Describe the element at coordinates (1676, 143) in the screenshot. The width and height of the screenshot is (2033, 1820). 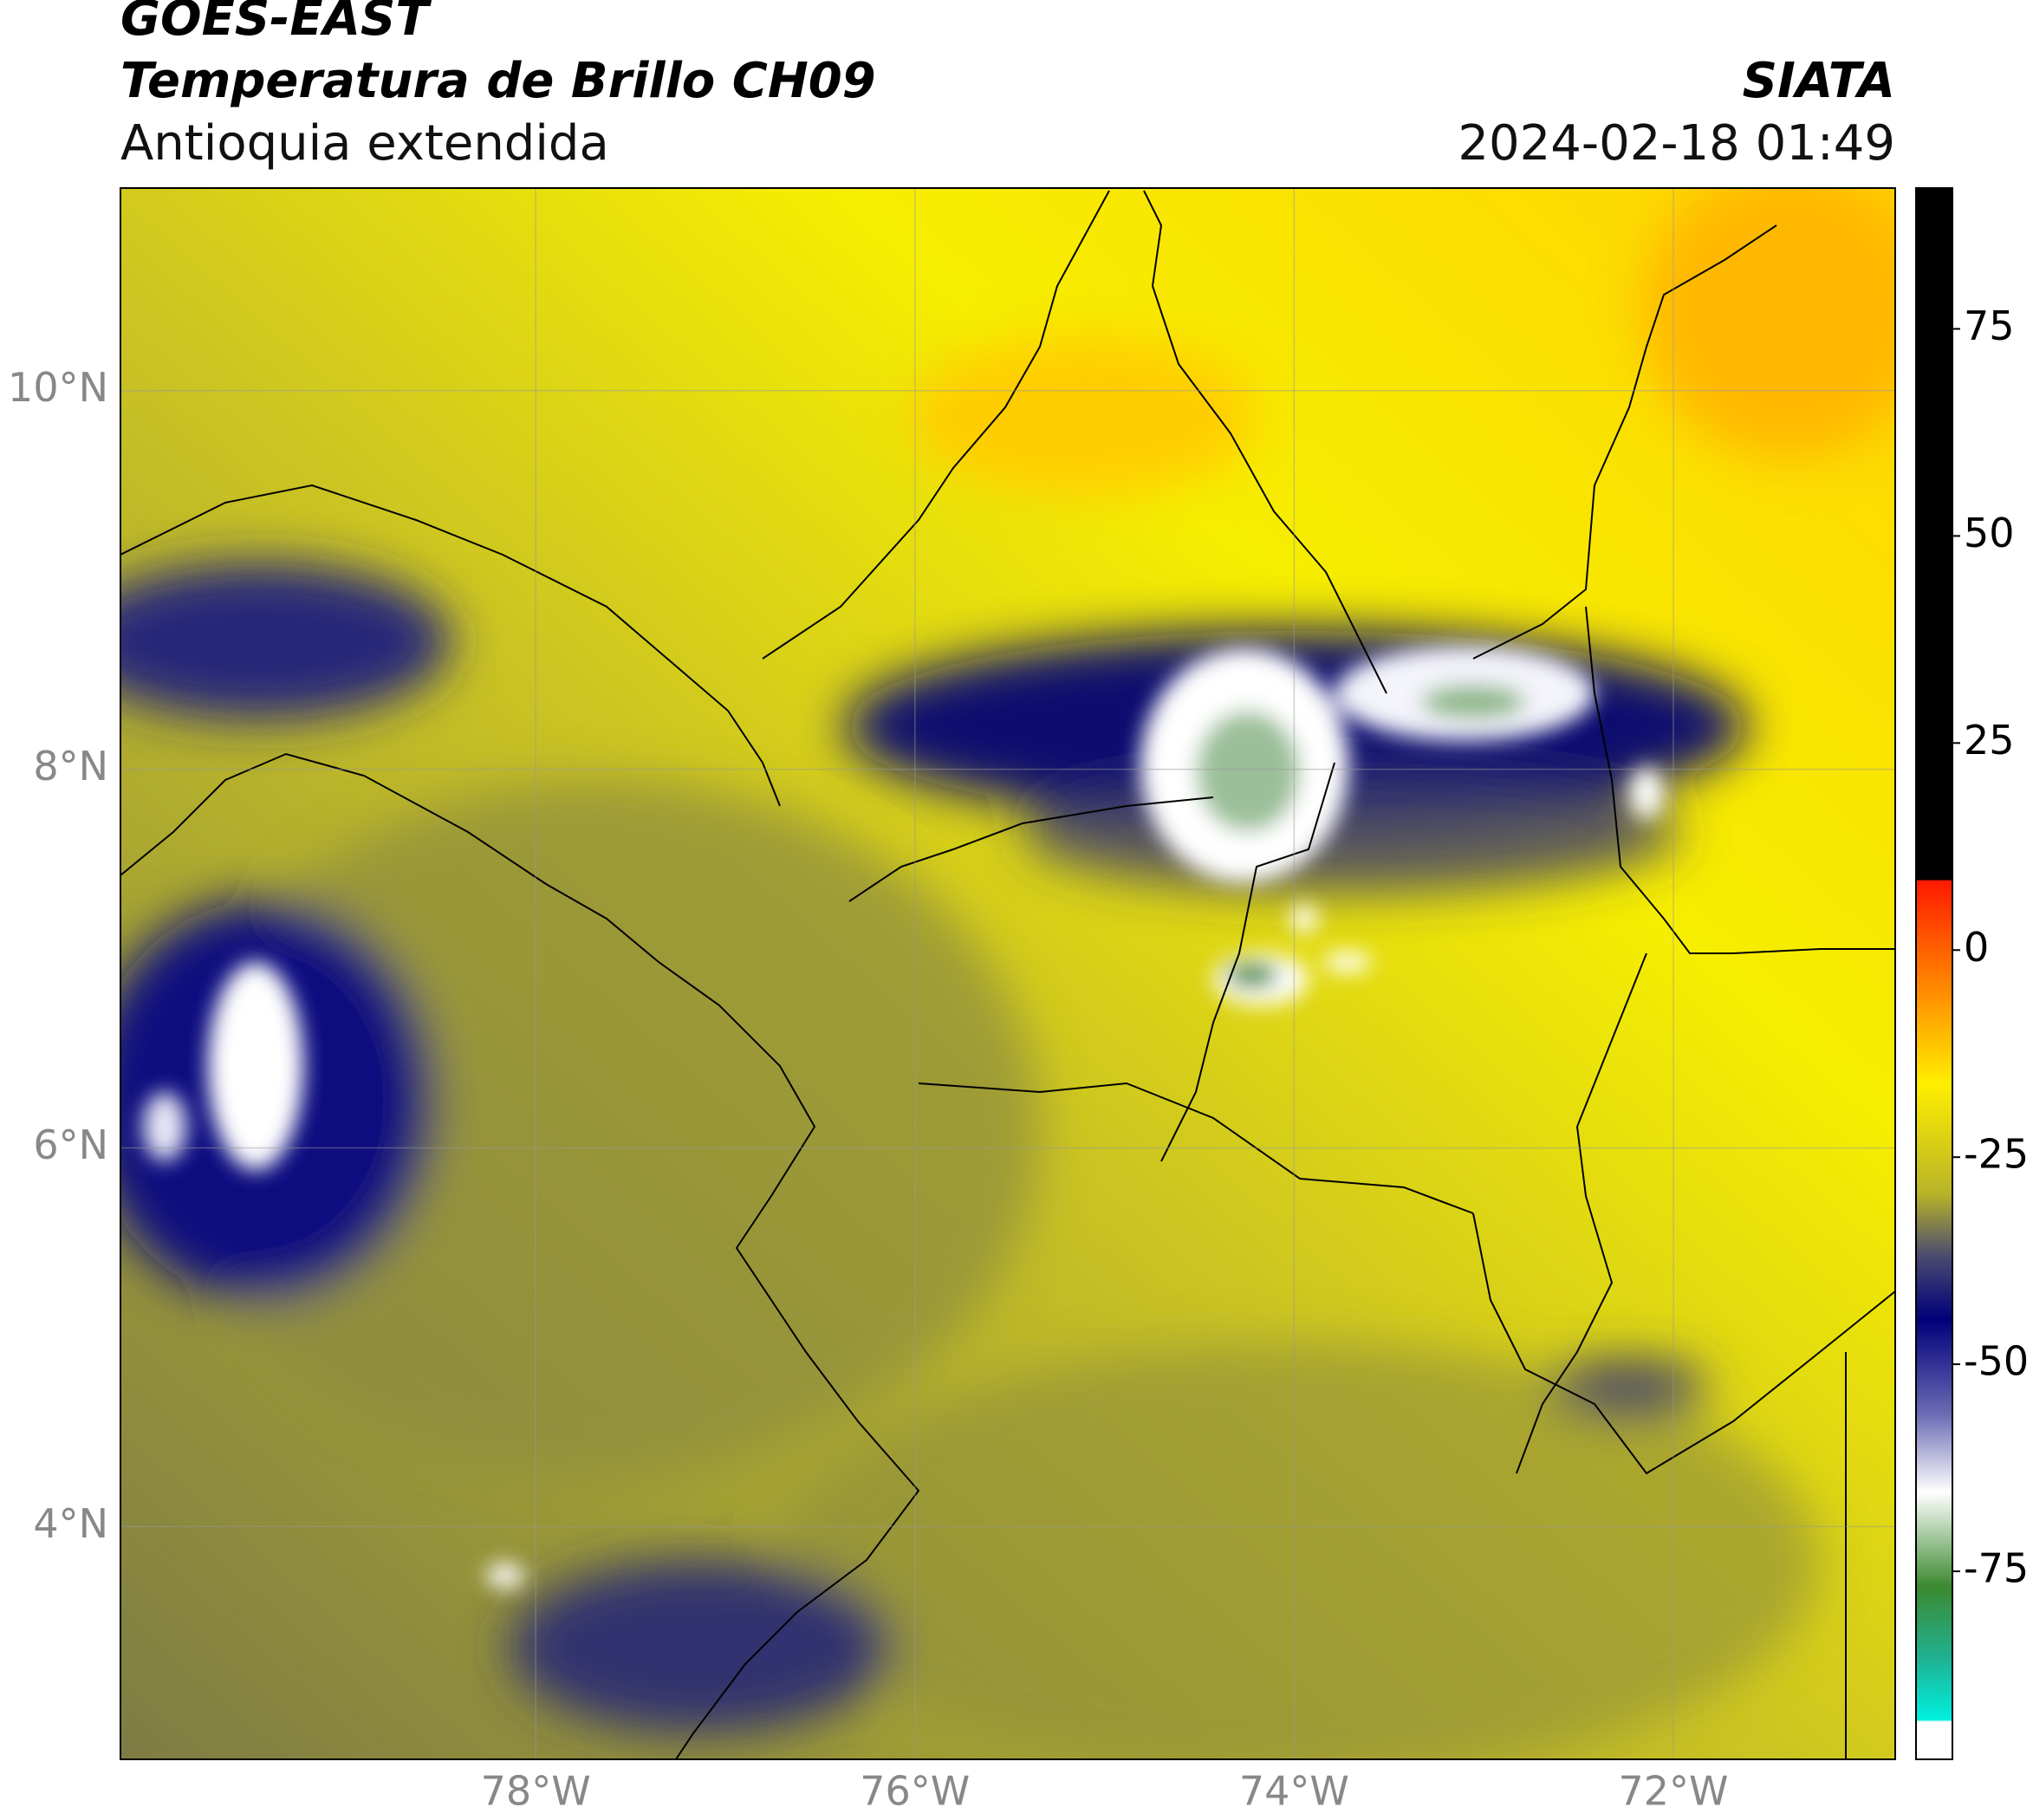
I see `datetime: 2024-02-18 01:49` at that location.